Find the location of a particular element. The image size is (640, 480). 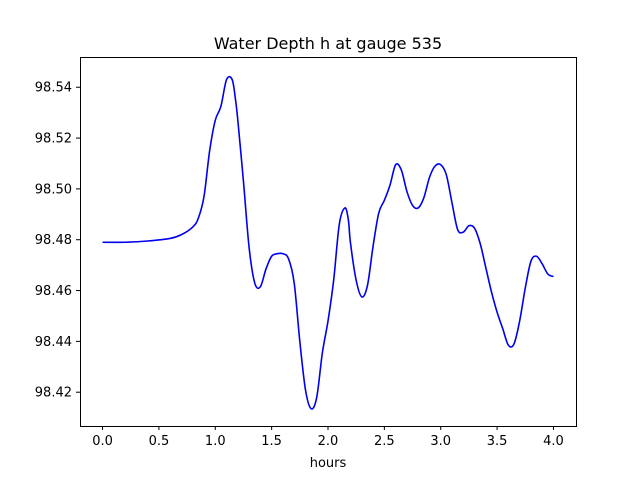

x-tick-label: 0.5 is located at coordinates (159, 441).